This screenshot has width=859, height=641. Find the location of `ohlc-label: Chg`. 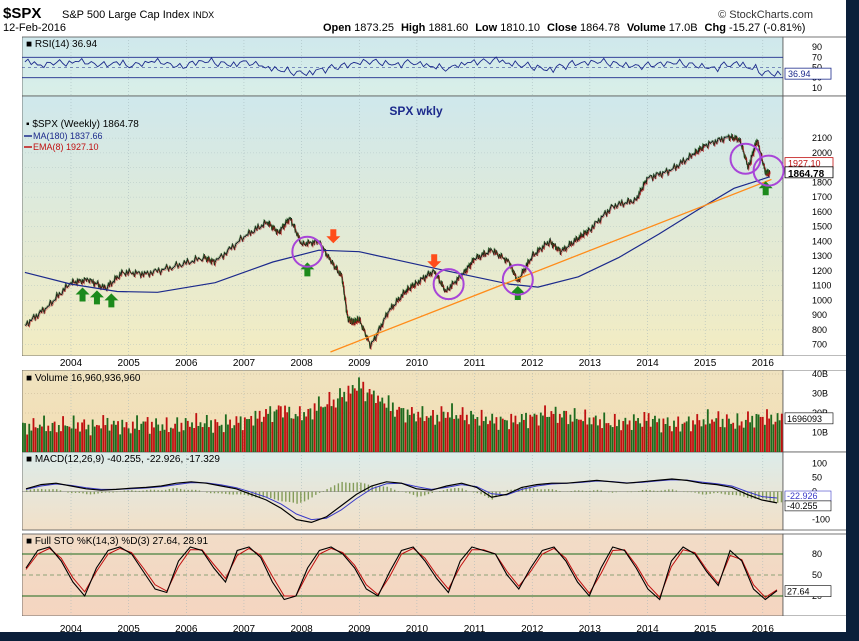

ohlc-label: Chg is located at coordinates (716, 28).